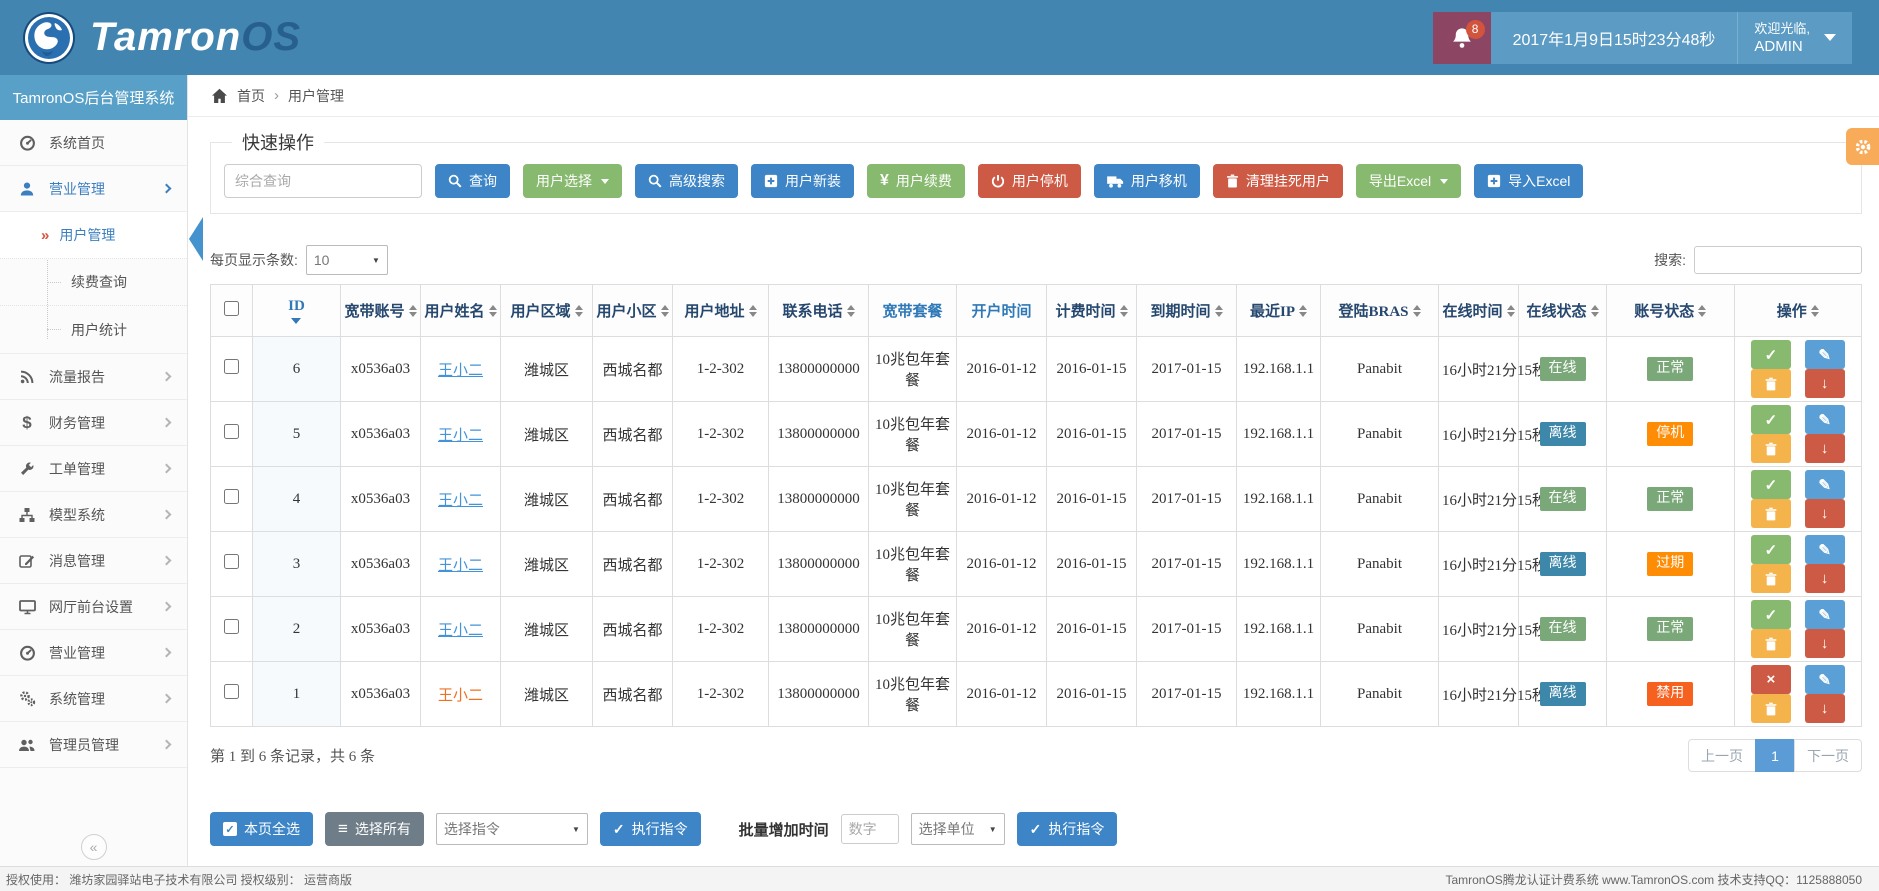 The width and height of the screenshot is (1879, 891). Describe the element at coordinates (93, 469) in the screenshot. I see `sidebar-item-workorder: 工单管理` at that location.